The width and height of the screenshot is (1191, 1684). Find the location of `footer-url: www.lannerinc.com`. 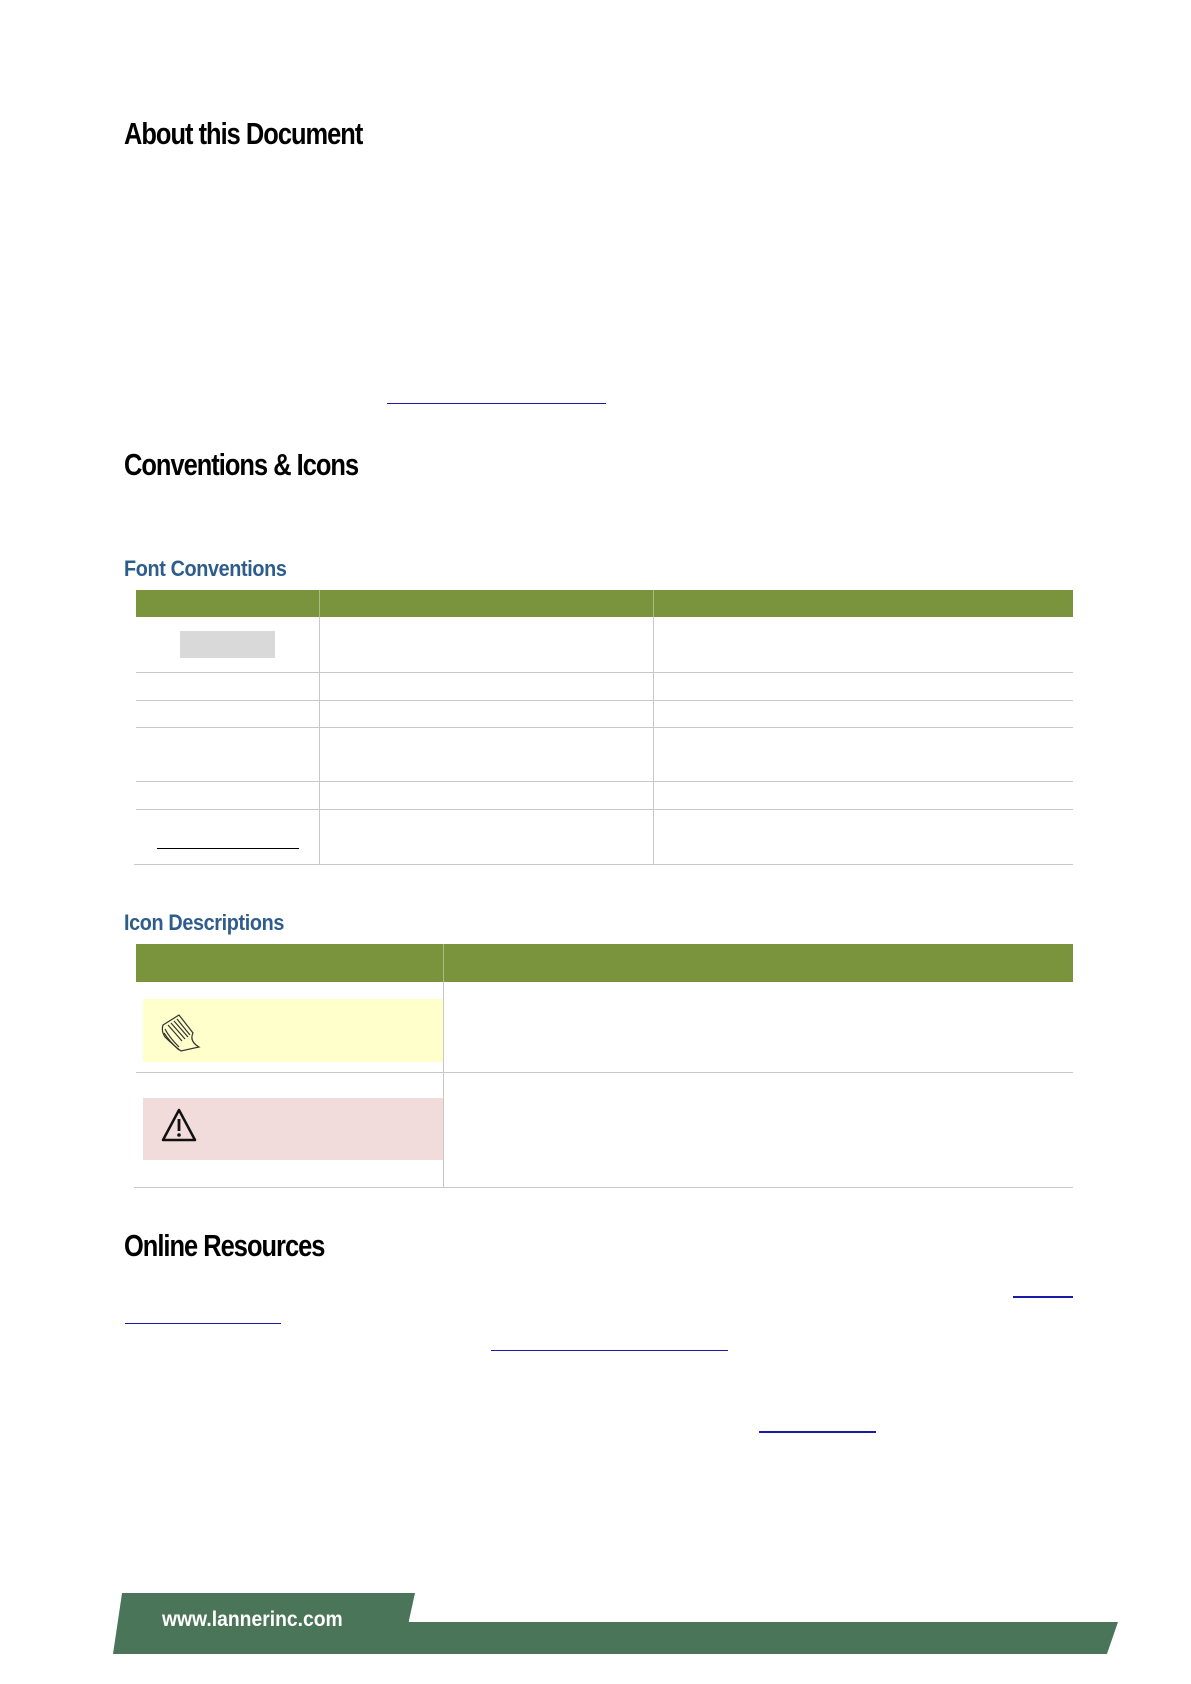

footer-url: www.lannerinc.com is located at coordinates (252, 1619).